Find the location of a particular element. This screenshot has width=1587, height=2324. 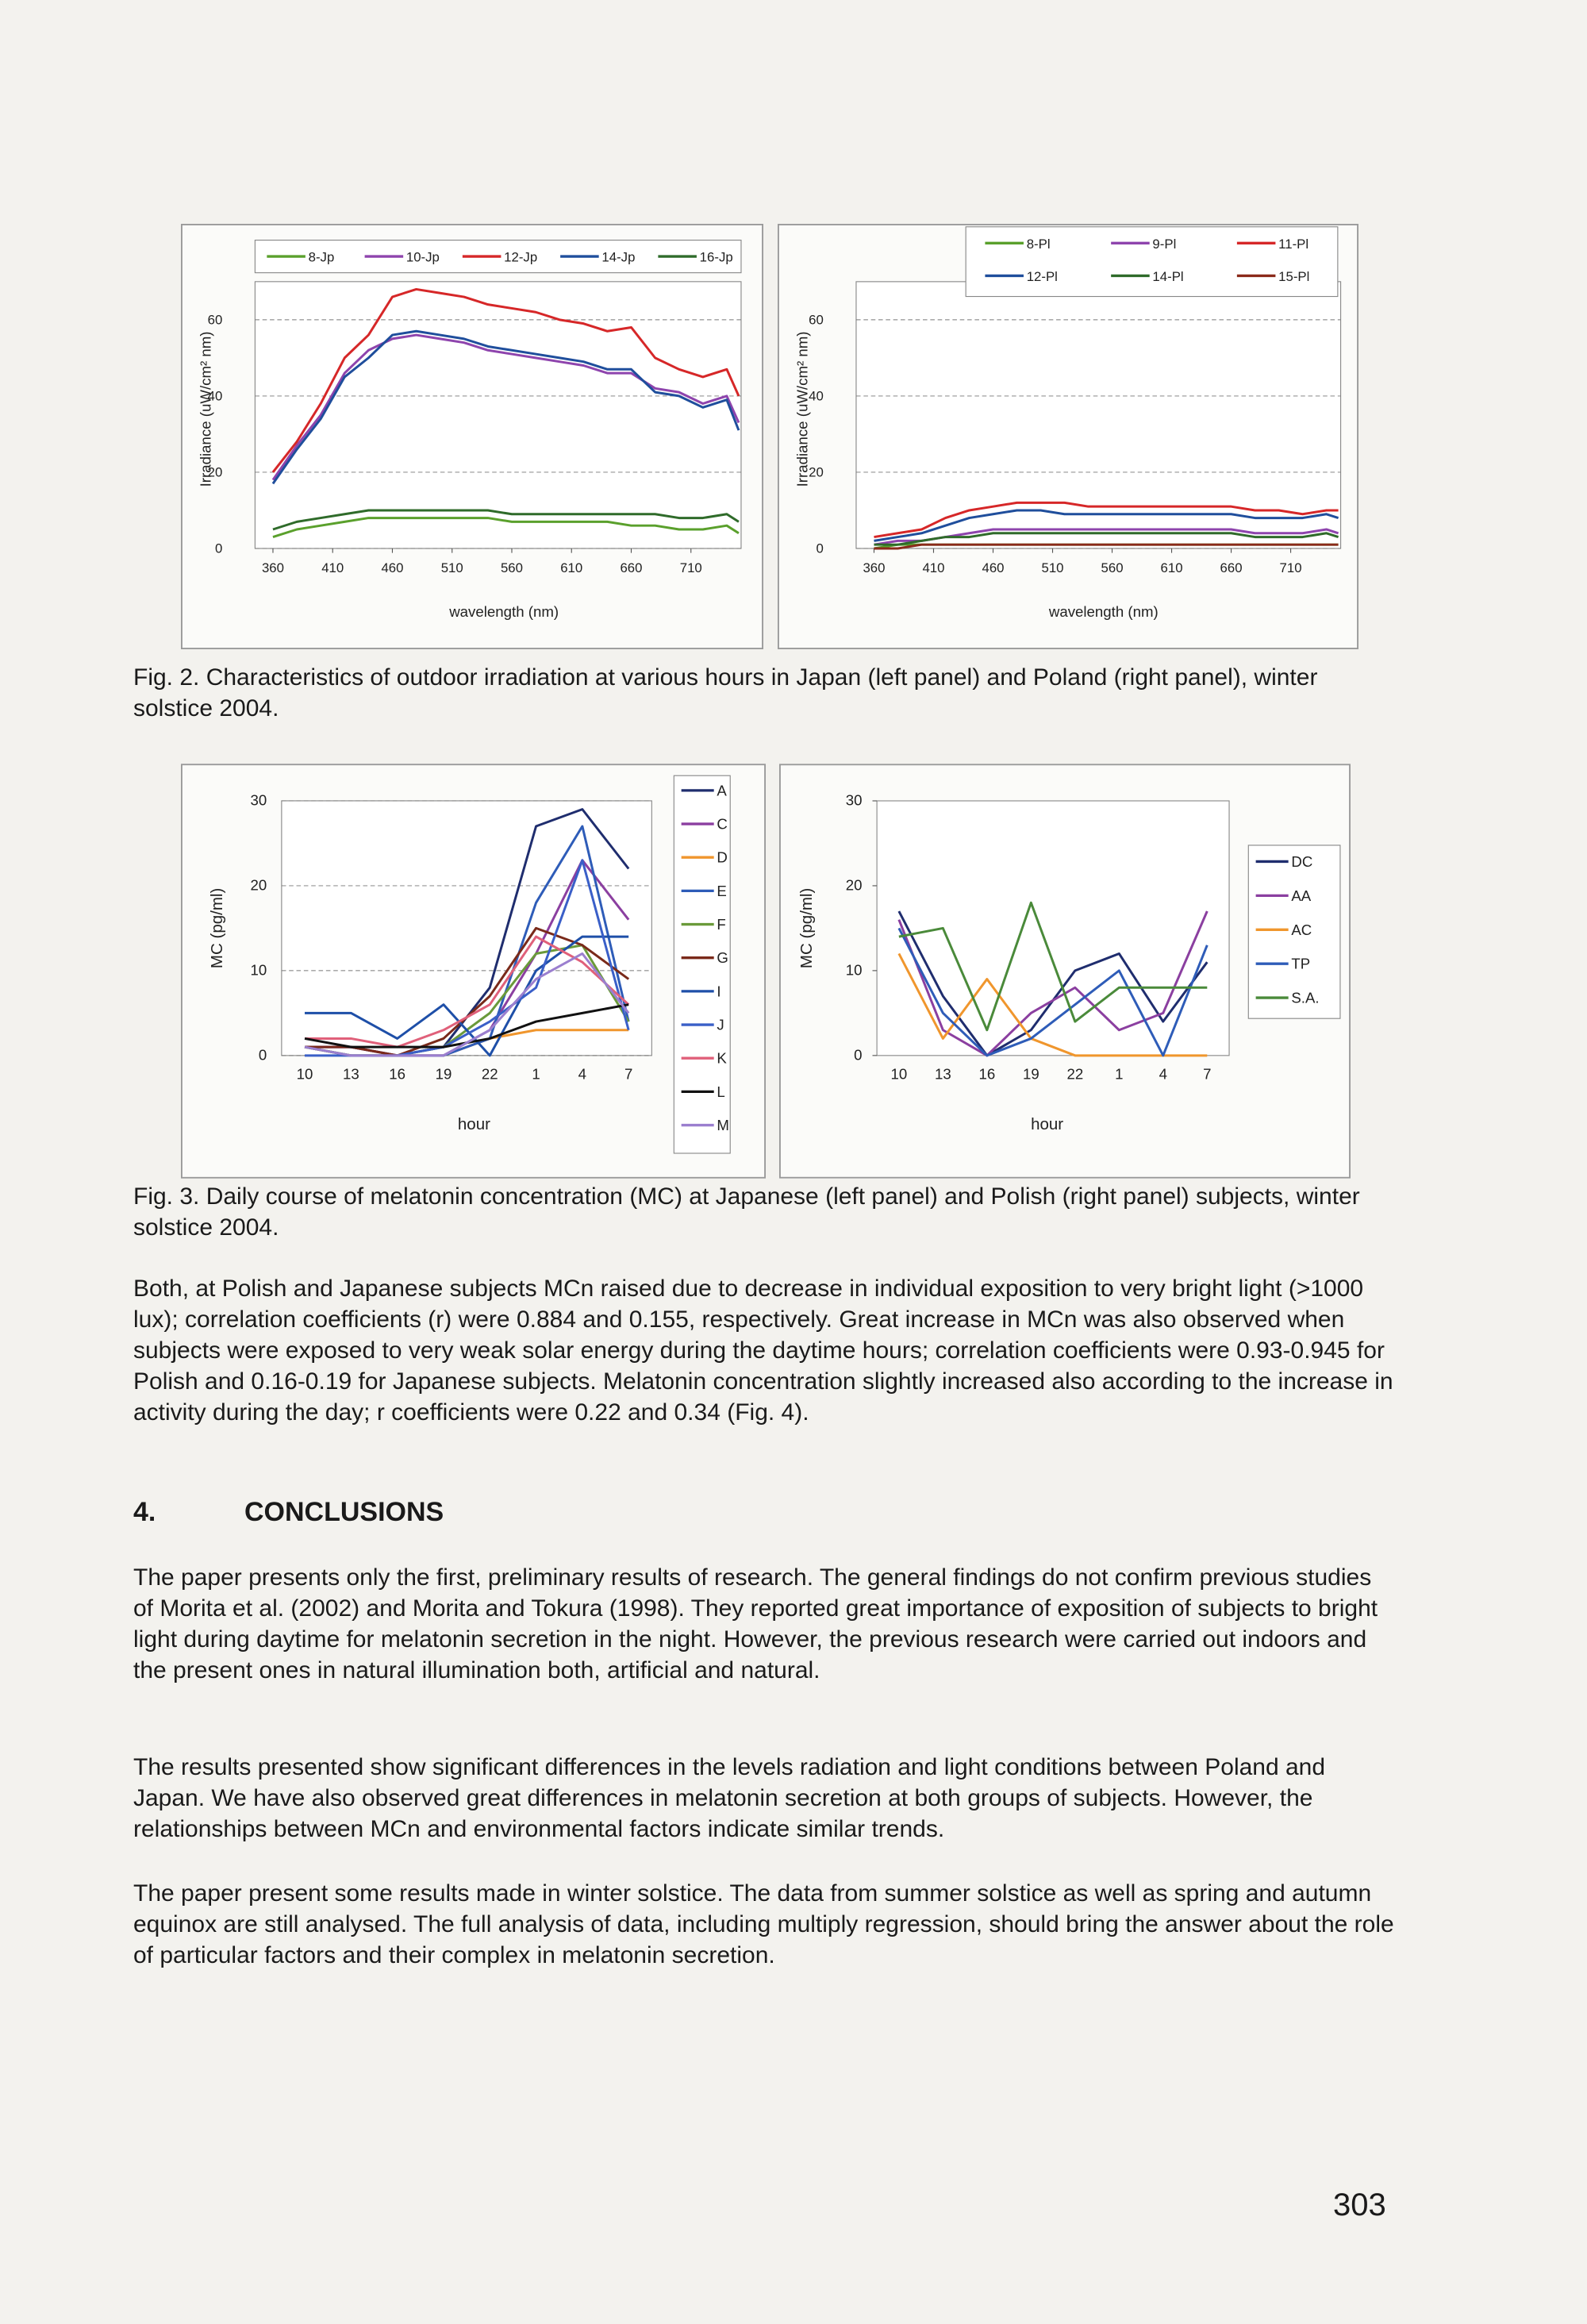

legend-label: F is located at coordinates (721, 924).